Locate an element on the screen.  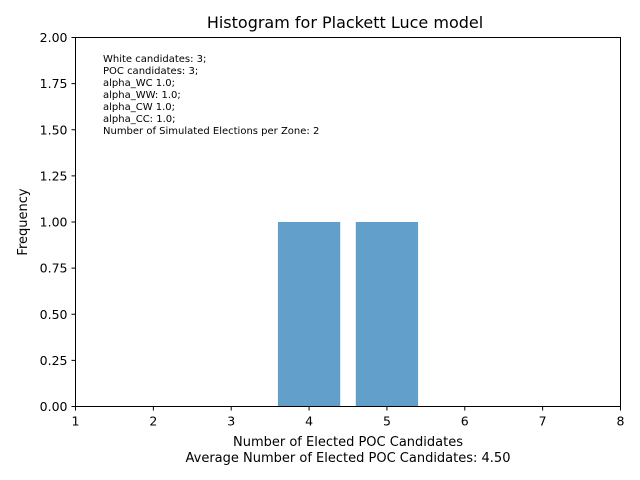
annotation-line: White candidates: 3; is located at coordinates (154, 59).